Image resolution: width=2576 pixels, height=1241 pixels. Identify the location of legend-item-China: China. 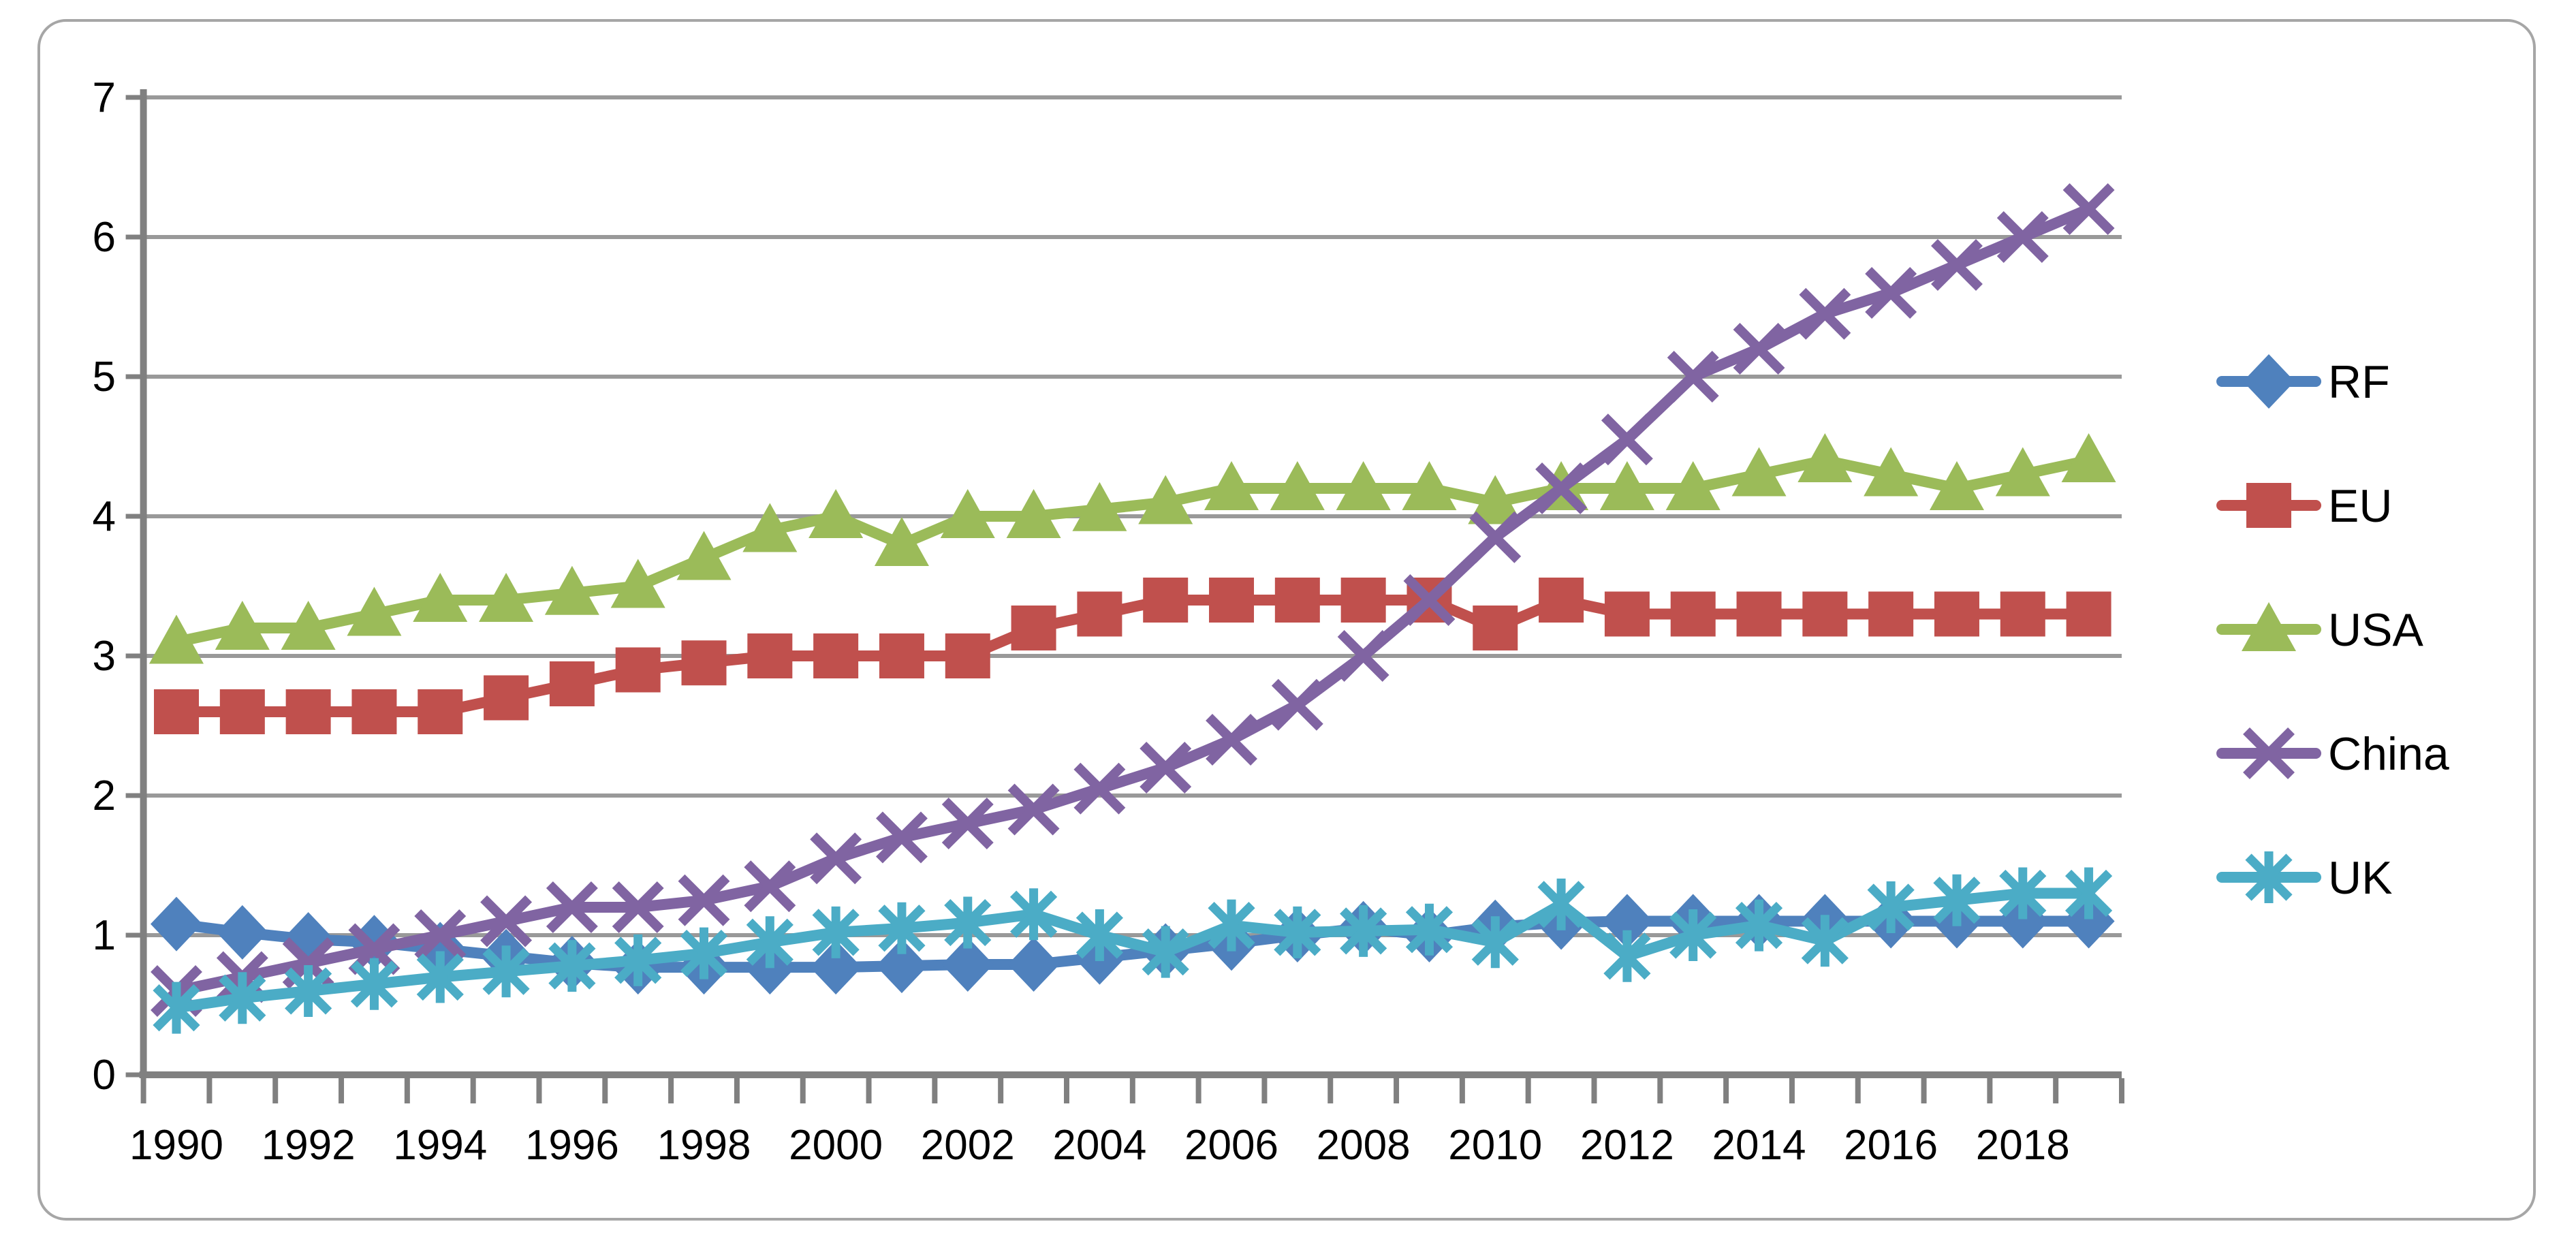
(2332, 754).